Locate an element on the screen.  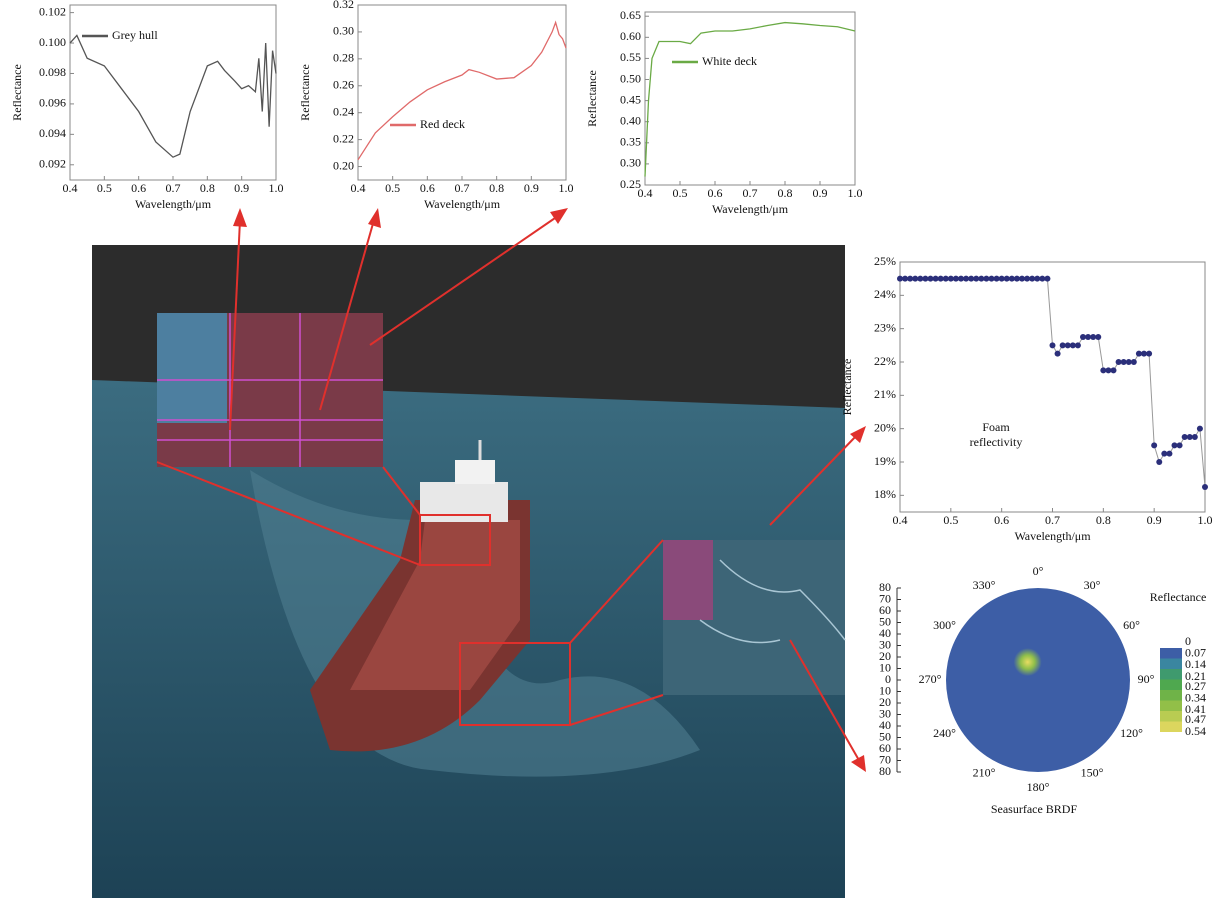
y-tick-label: 0.30 is located at coordinates (343, 31).